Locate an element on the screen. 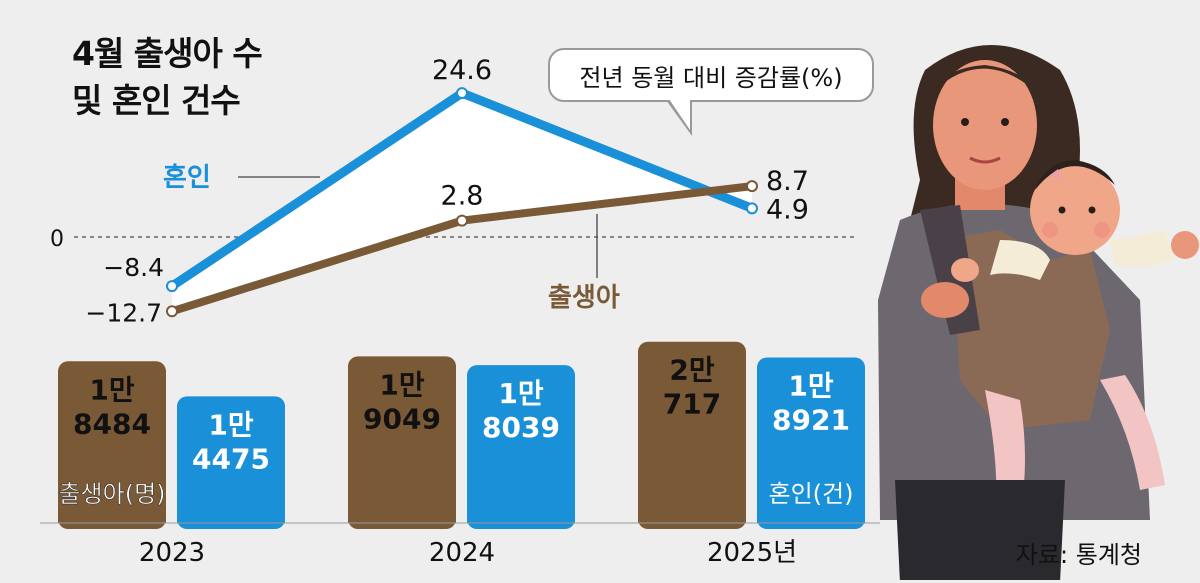  value-label-births-2: 8.7 is located at coordinates (787, 181).